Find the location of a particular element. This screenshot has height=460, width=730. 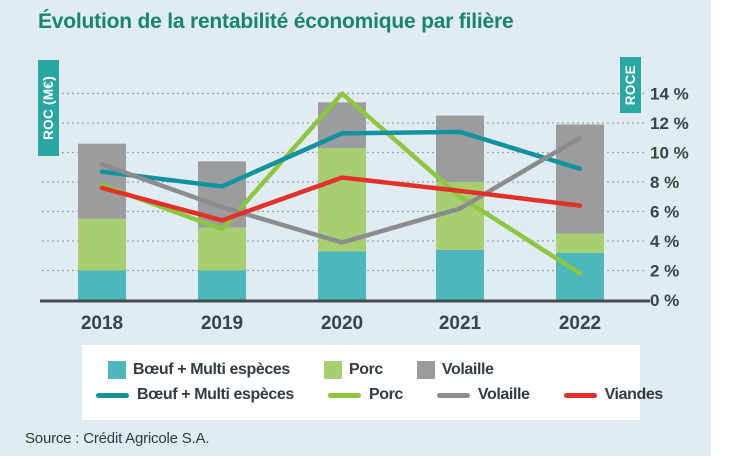

right-axis-label: ROCE is located at coordinates (630, 85).